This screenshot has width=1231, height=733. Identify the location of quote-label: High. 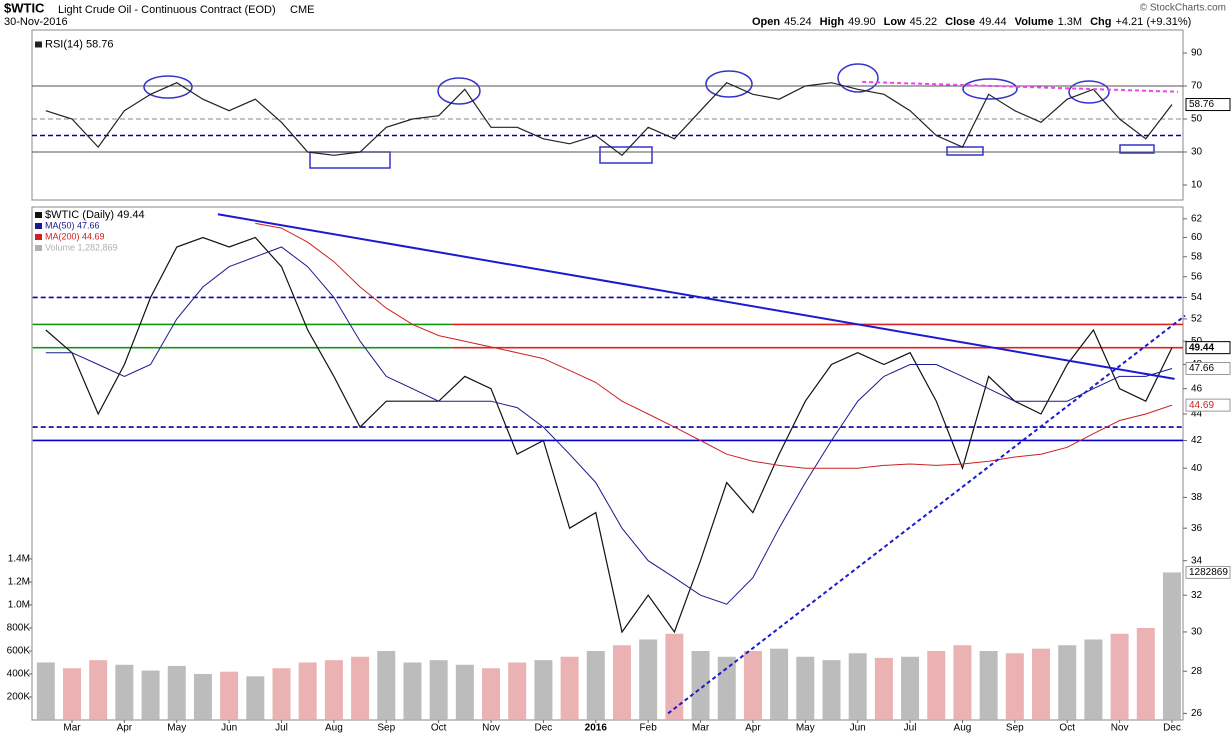
(832, 22).